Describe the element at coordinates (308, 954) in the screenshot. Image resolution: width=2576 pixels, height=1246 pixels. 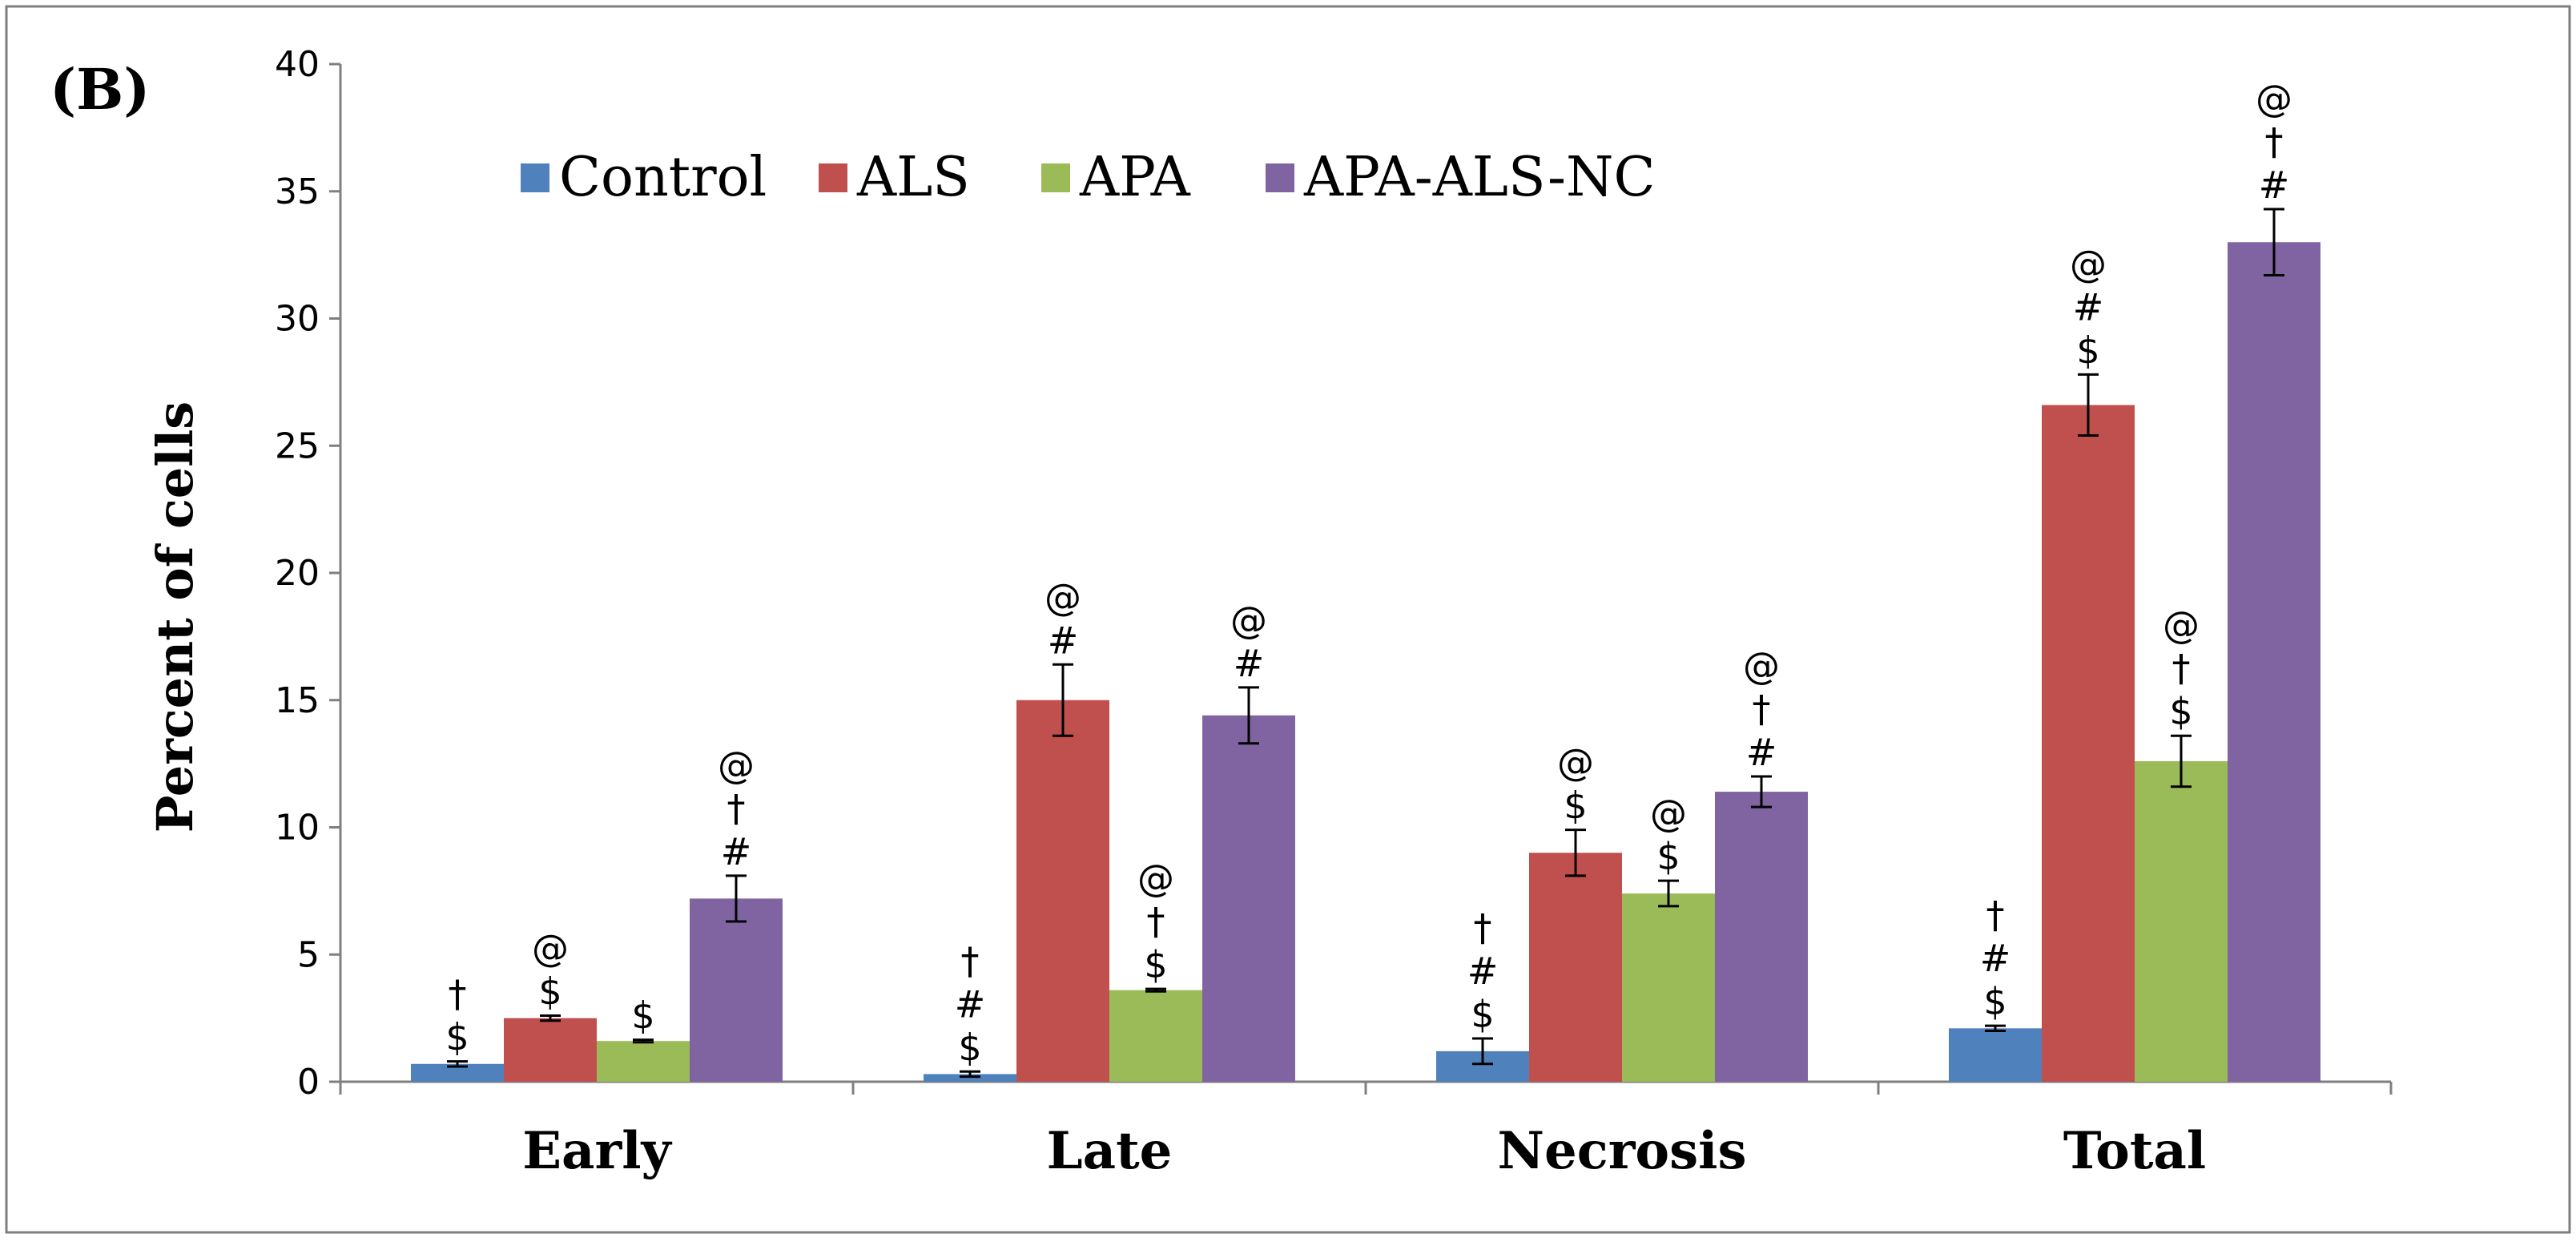
I see `y-tick-label: 5` at that location.